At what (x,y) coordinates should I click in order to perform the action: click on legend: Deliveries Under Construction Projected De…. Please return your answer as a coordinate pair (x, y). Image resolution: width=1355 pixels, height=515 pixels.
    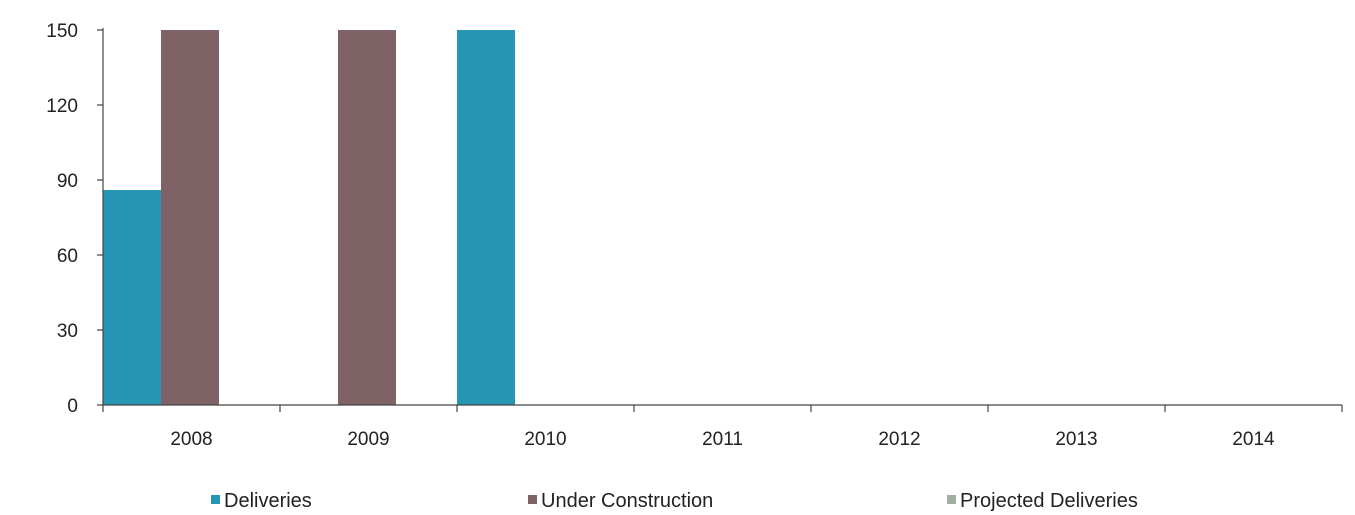
    Looking at the image, I should click on (674, 501).